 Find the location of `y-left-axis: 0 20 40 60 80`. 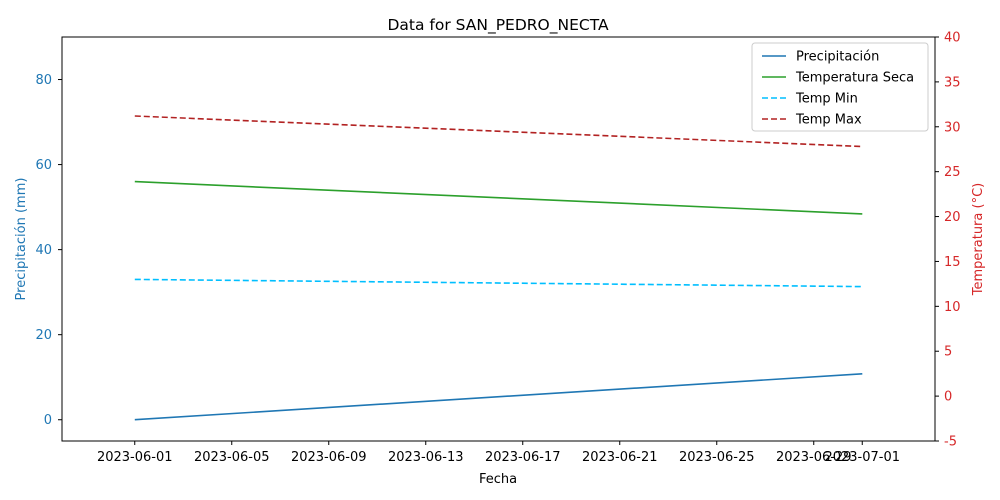

y-left-axis: 0 20 40 60 80 is located at coordinates (48, 250).